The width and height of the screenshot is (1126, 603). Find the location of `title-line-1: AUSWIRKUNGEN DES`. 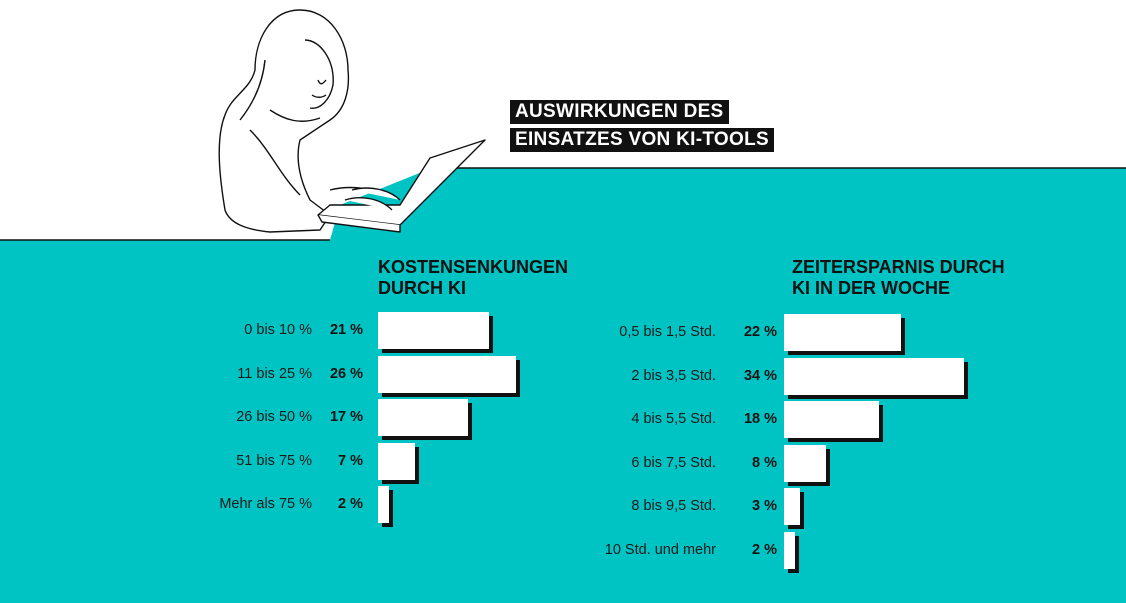

title-line-1: AUSWIRKUNGEN DES is located at coordinates (619, 112).